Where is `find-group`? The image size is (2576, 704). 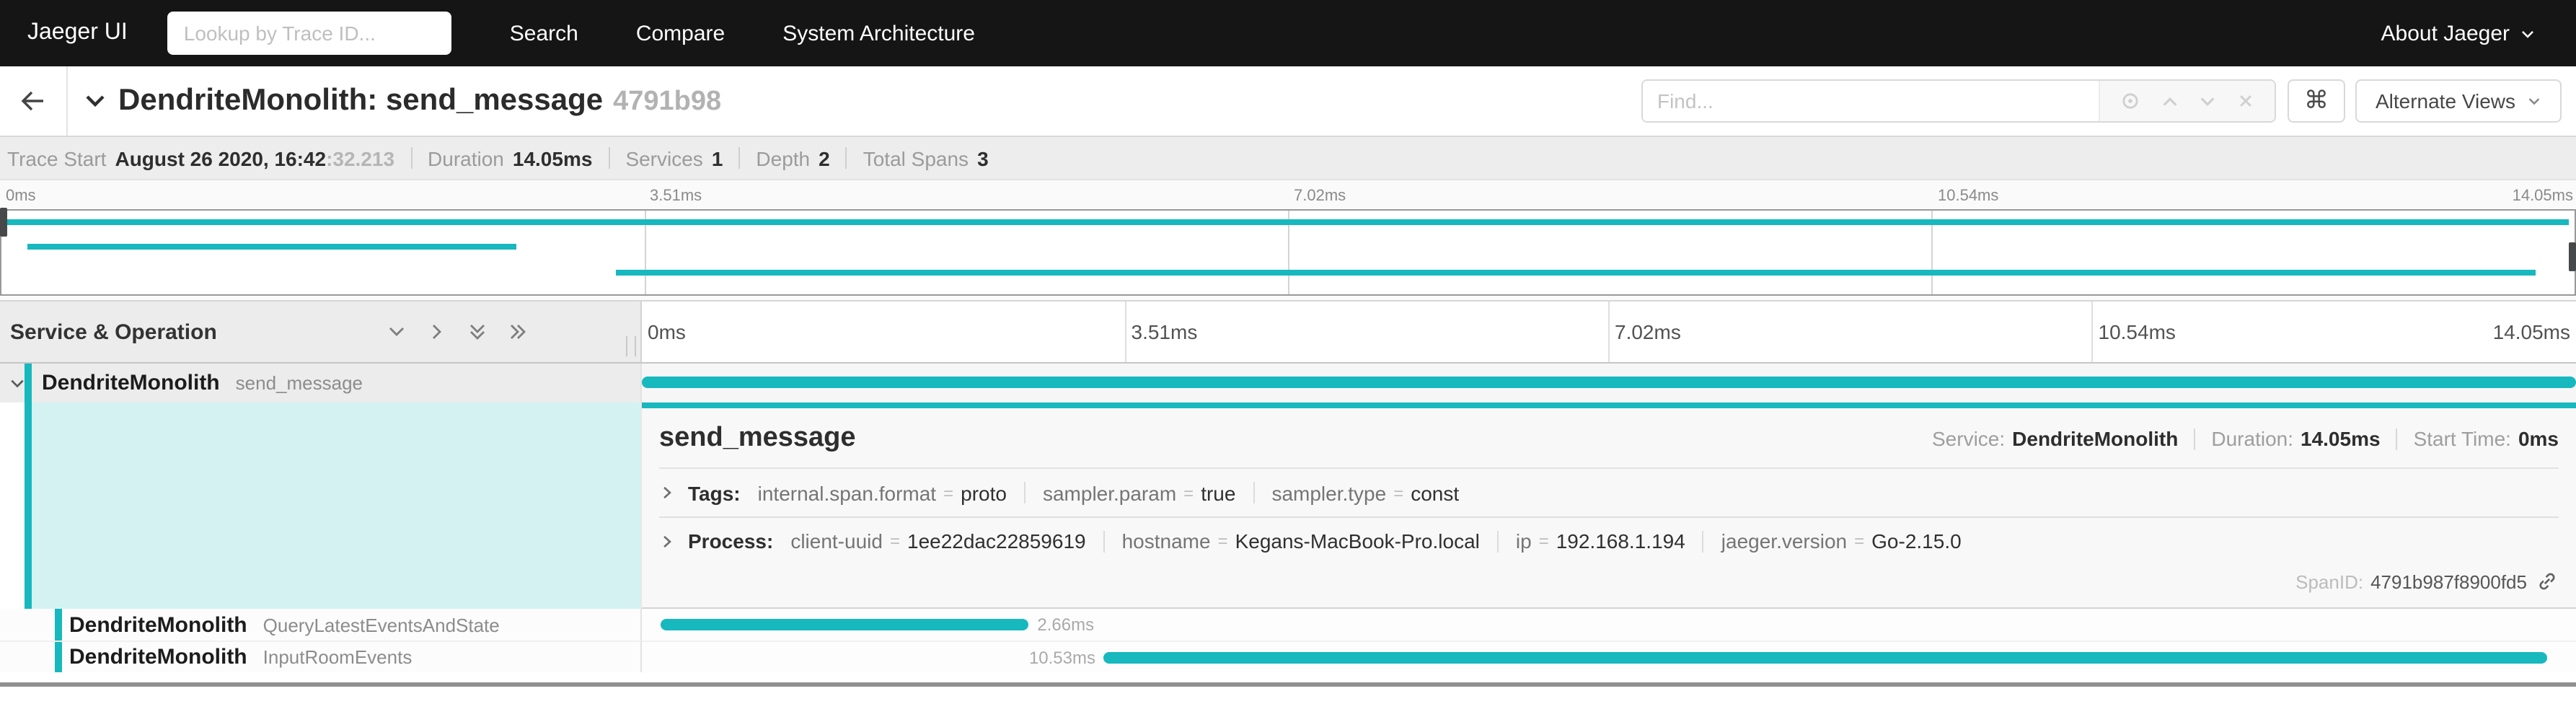 find-group is located at coordinates (1958, 101).